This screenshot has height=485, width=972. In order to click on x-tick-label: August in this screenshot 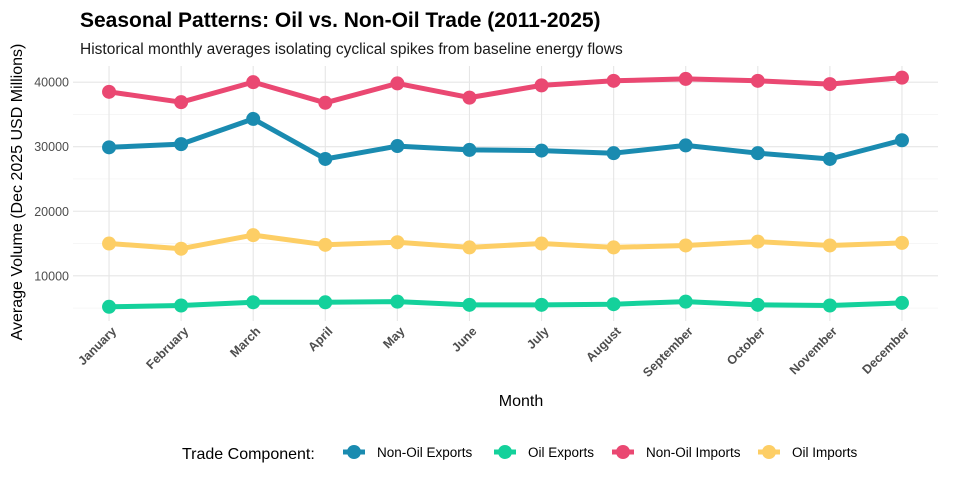, I will do `click(603, 344)`.